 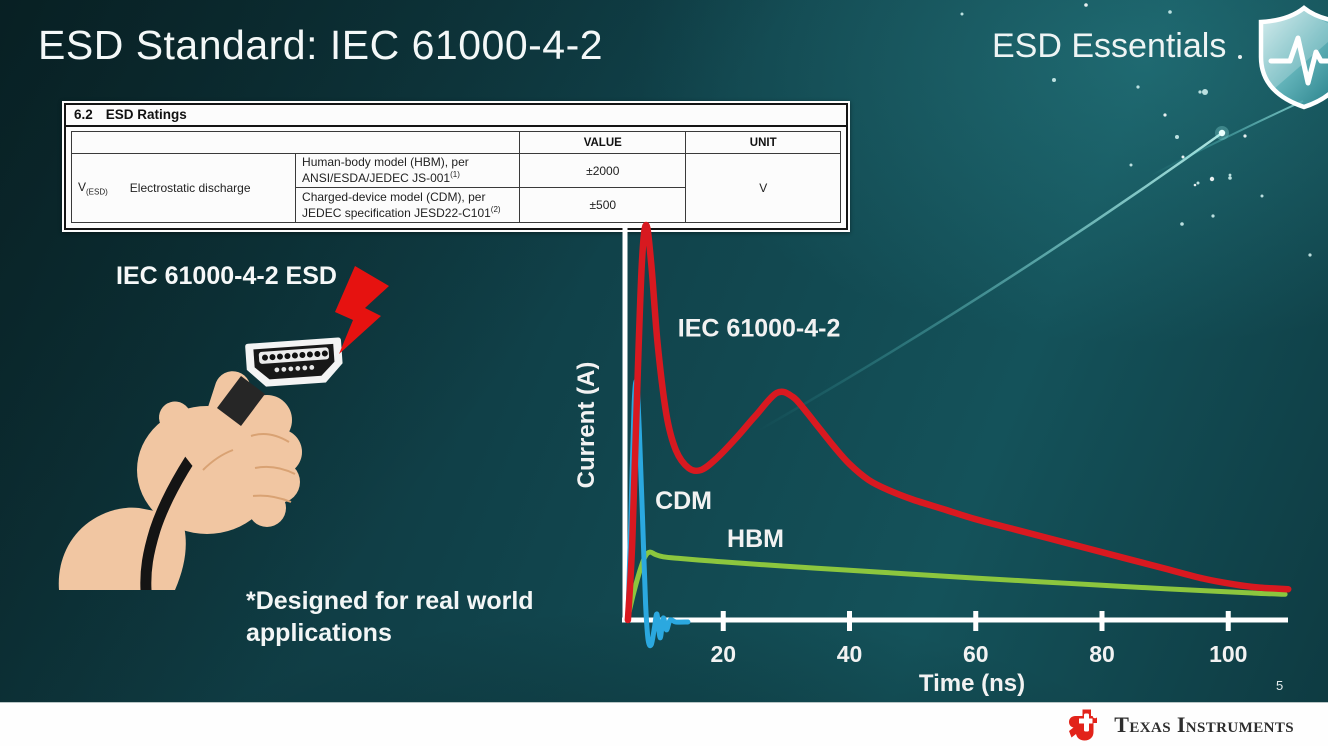 What do you see at coordinates (295, 142) in the screenshot?
I see `table-header-empty` at bounding box center [295, 142].